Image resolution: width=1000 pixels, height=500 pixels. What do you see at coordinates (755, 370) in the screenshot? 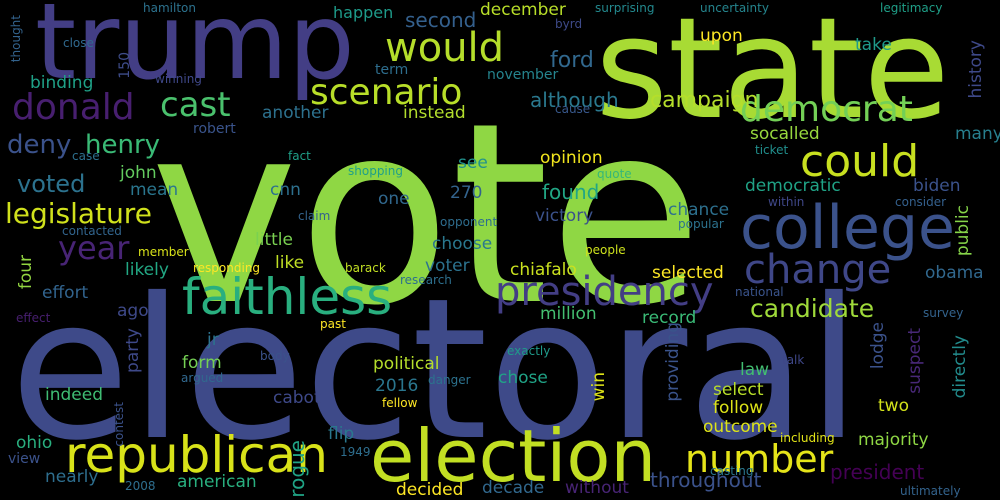
I see `word-law: law` at bounding box center [755, 370].